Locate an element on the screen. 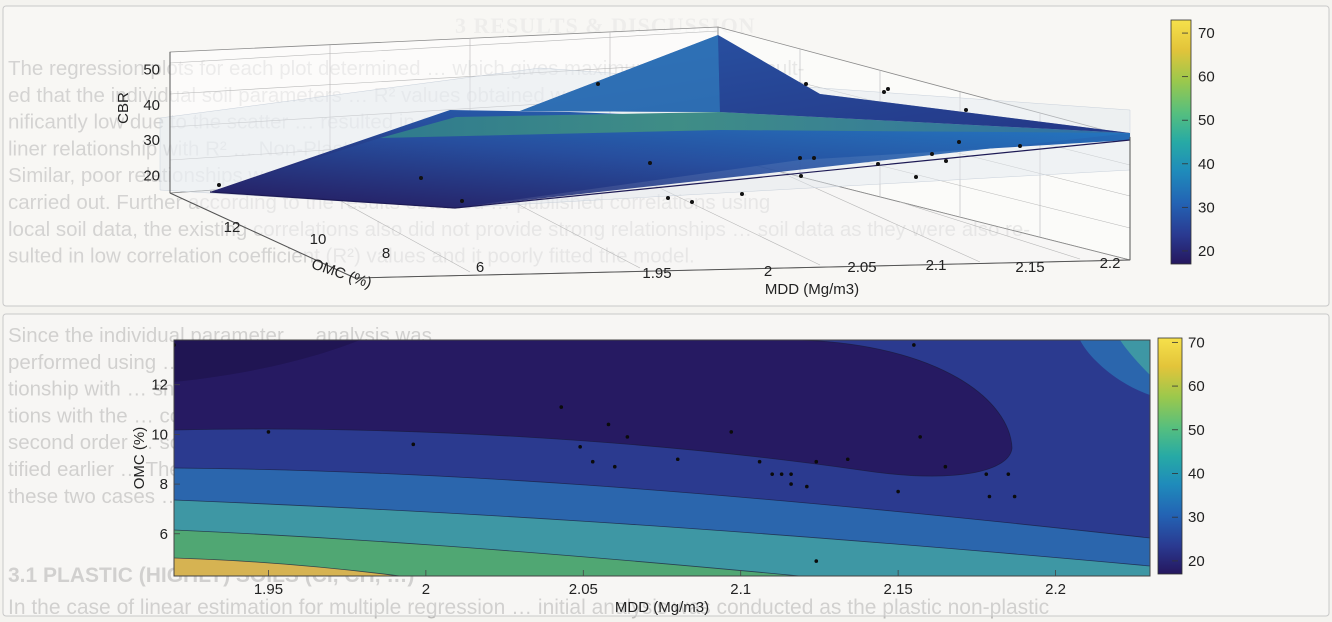  surface-colorbar is located at coordinates (1181, 142).